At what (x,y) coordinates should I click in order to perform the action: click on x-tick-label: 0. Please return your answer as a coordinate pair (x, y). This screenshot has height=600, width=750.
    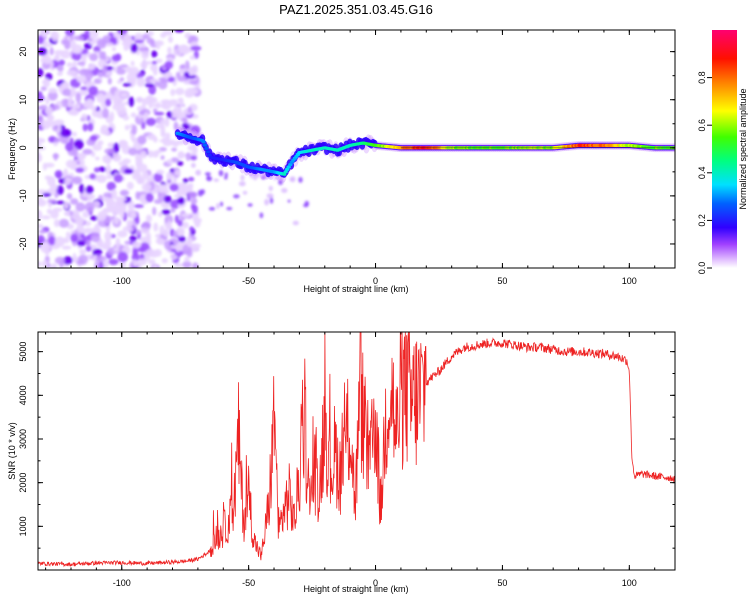
    Looking at the image, I should click on (375, 281).